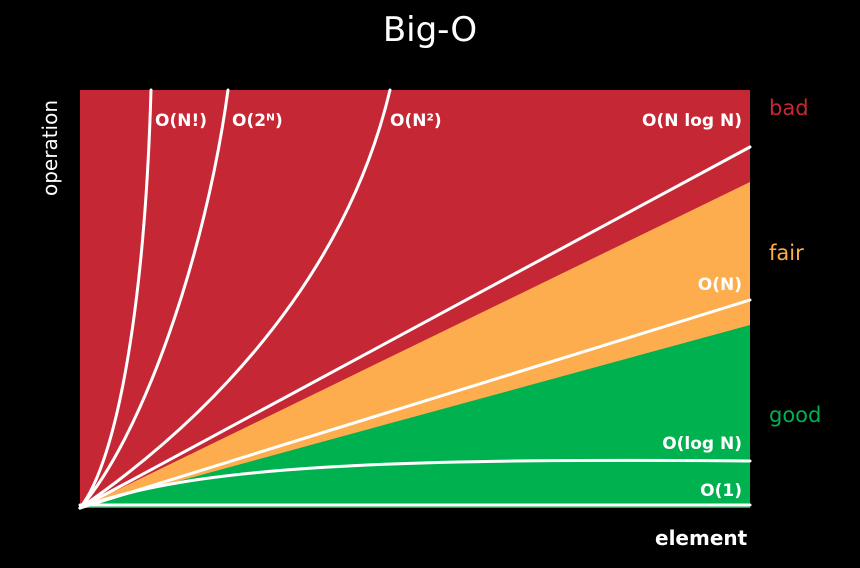 This screenshot has height=568, width=860. Describe the element at coordinates (795, 415) in the screenshot. I see `zone-label-good: good` at that location.